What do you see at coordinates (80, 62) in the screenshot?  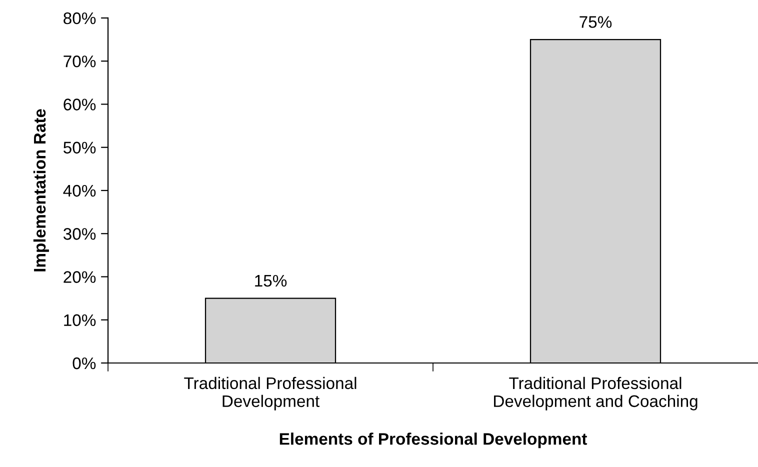 I see `y-tick-label: 70%` at bounding box center [80, 62].